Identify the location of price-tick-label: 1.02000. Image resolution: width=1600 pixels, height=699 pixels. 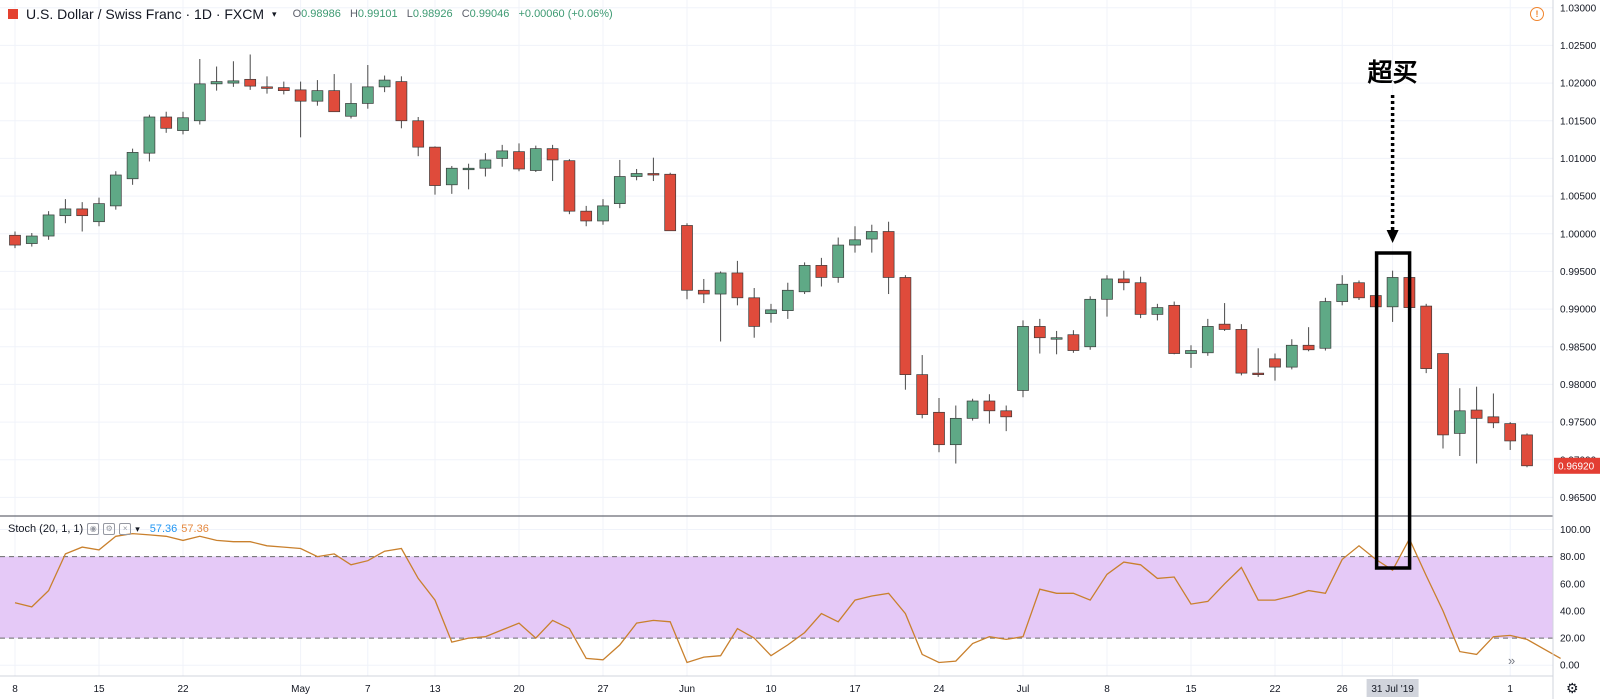
(1578, 84).